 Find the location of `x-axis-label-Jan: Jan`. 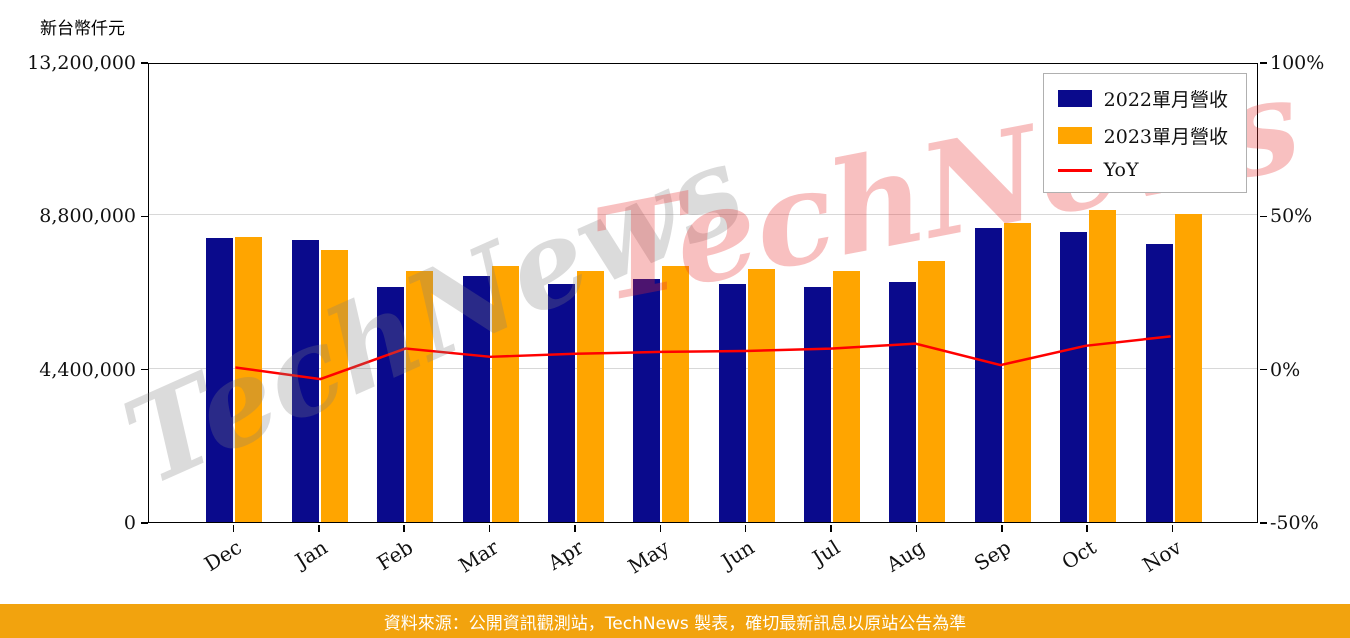

x-axis-label-Jan: Jan is located at coordinates (311, 554).